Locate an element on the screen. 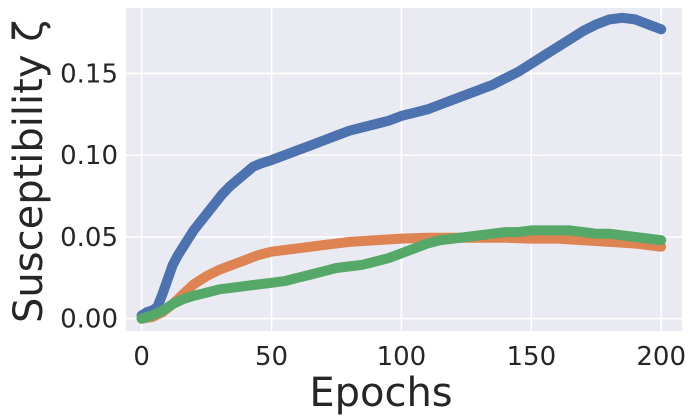 This screenshot has width=690, height=420. y-axis-title: Susceptibility ζ is located at coordinates (29, 171).